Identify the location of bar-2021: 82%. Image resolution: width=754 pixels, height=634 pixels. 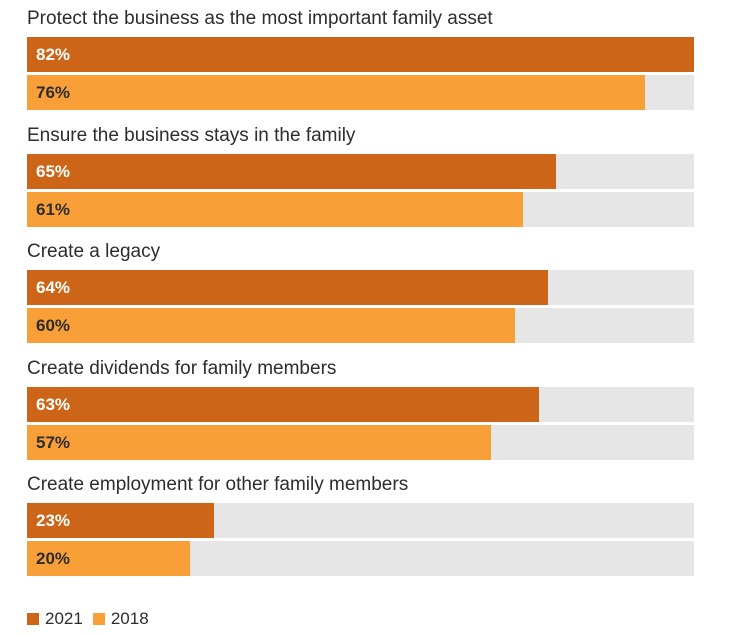
(360, 54).